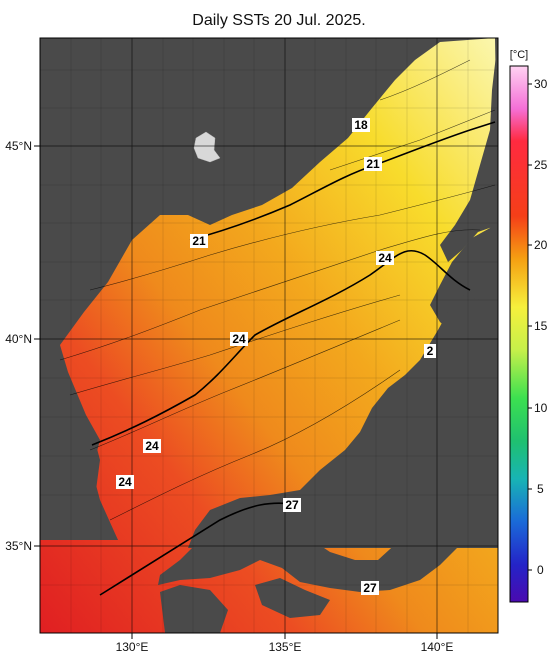 This screenshot has width=558, height=657. I want to click on contour-label-18: 18, so click(361, 125).